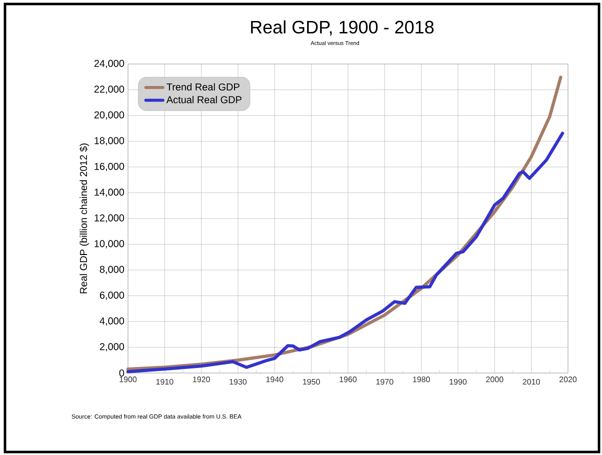 The image size is (602, 455). I want to click on x-tick-label: 1940, so click(275, 379).